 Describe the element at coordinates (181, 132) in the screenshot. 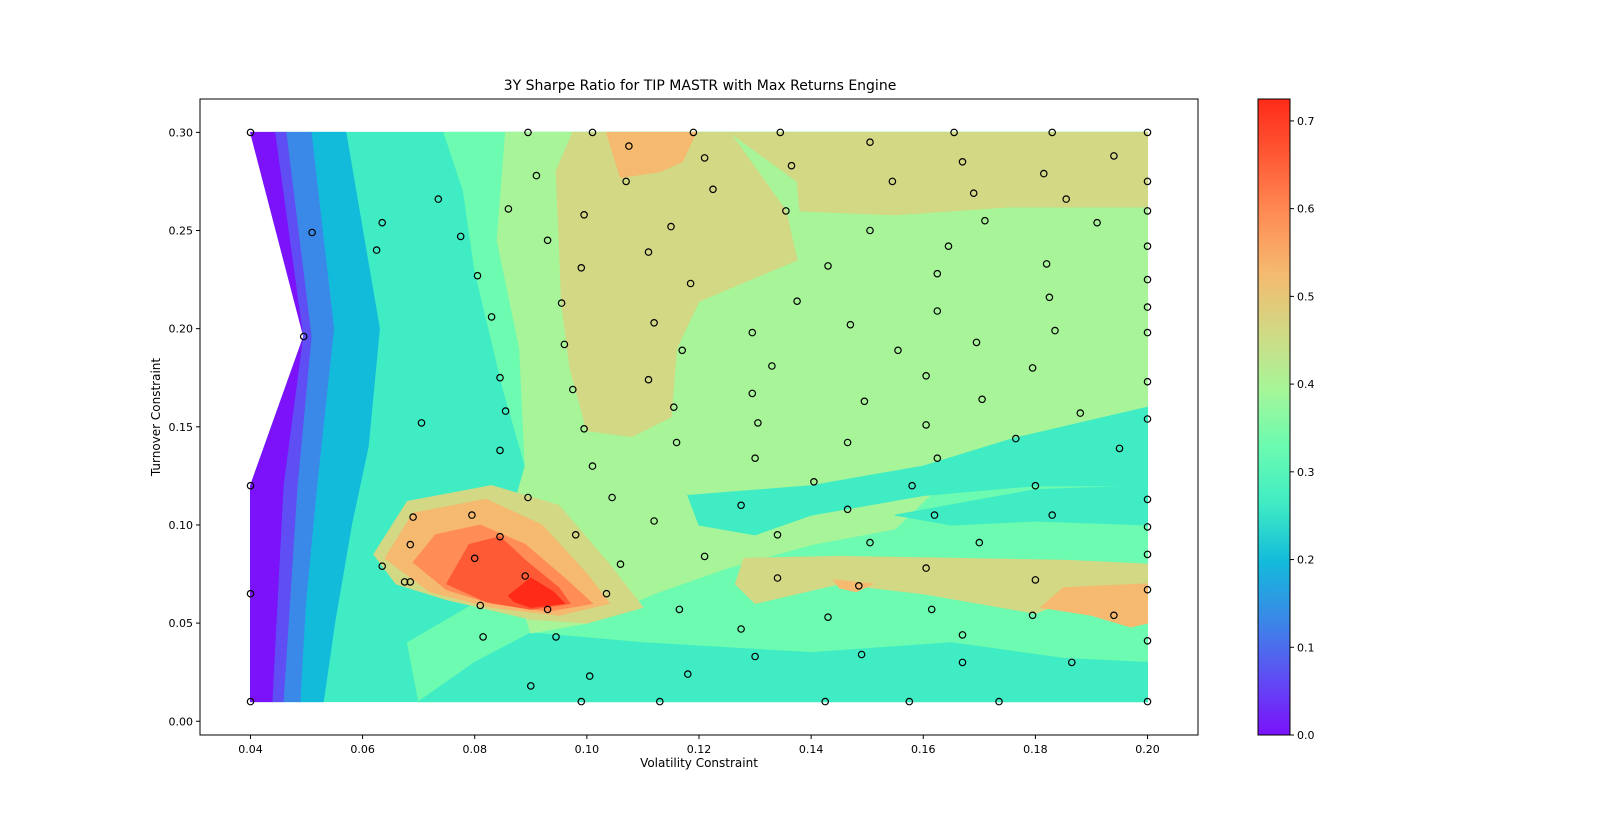

I see `y-tick-label-6: 0.30` at that location.